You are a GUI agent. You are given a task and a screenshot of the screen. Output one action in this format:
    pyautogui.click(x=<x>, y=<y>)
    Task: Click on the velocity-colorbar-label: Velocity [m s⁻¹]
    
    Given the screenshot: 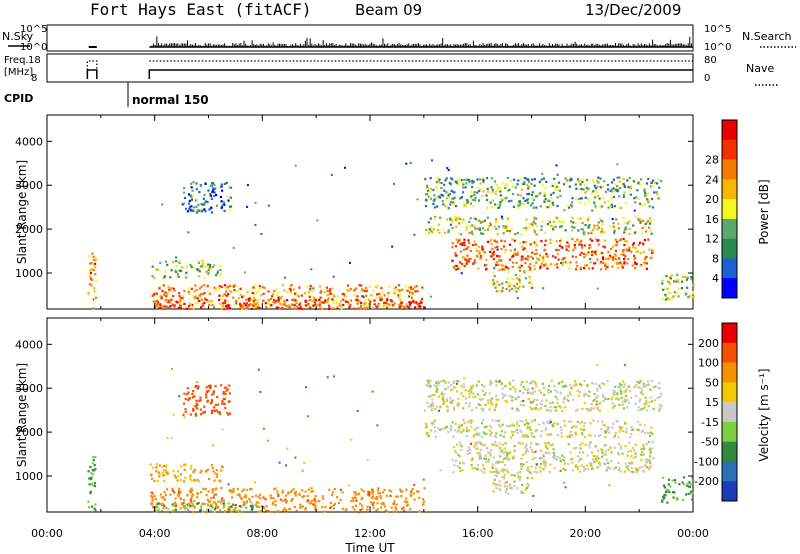 What is the action you would take?
    pyautogui.click(x=764, y=414)
    